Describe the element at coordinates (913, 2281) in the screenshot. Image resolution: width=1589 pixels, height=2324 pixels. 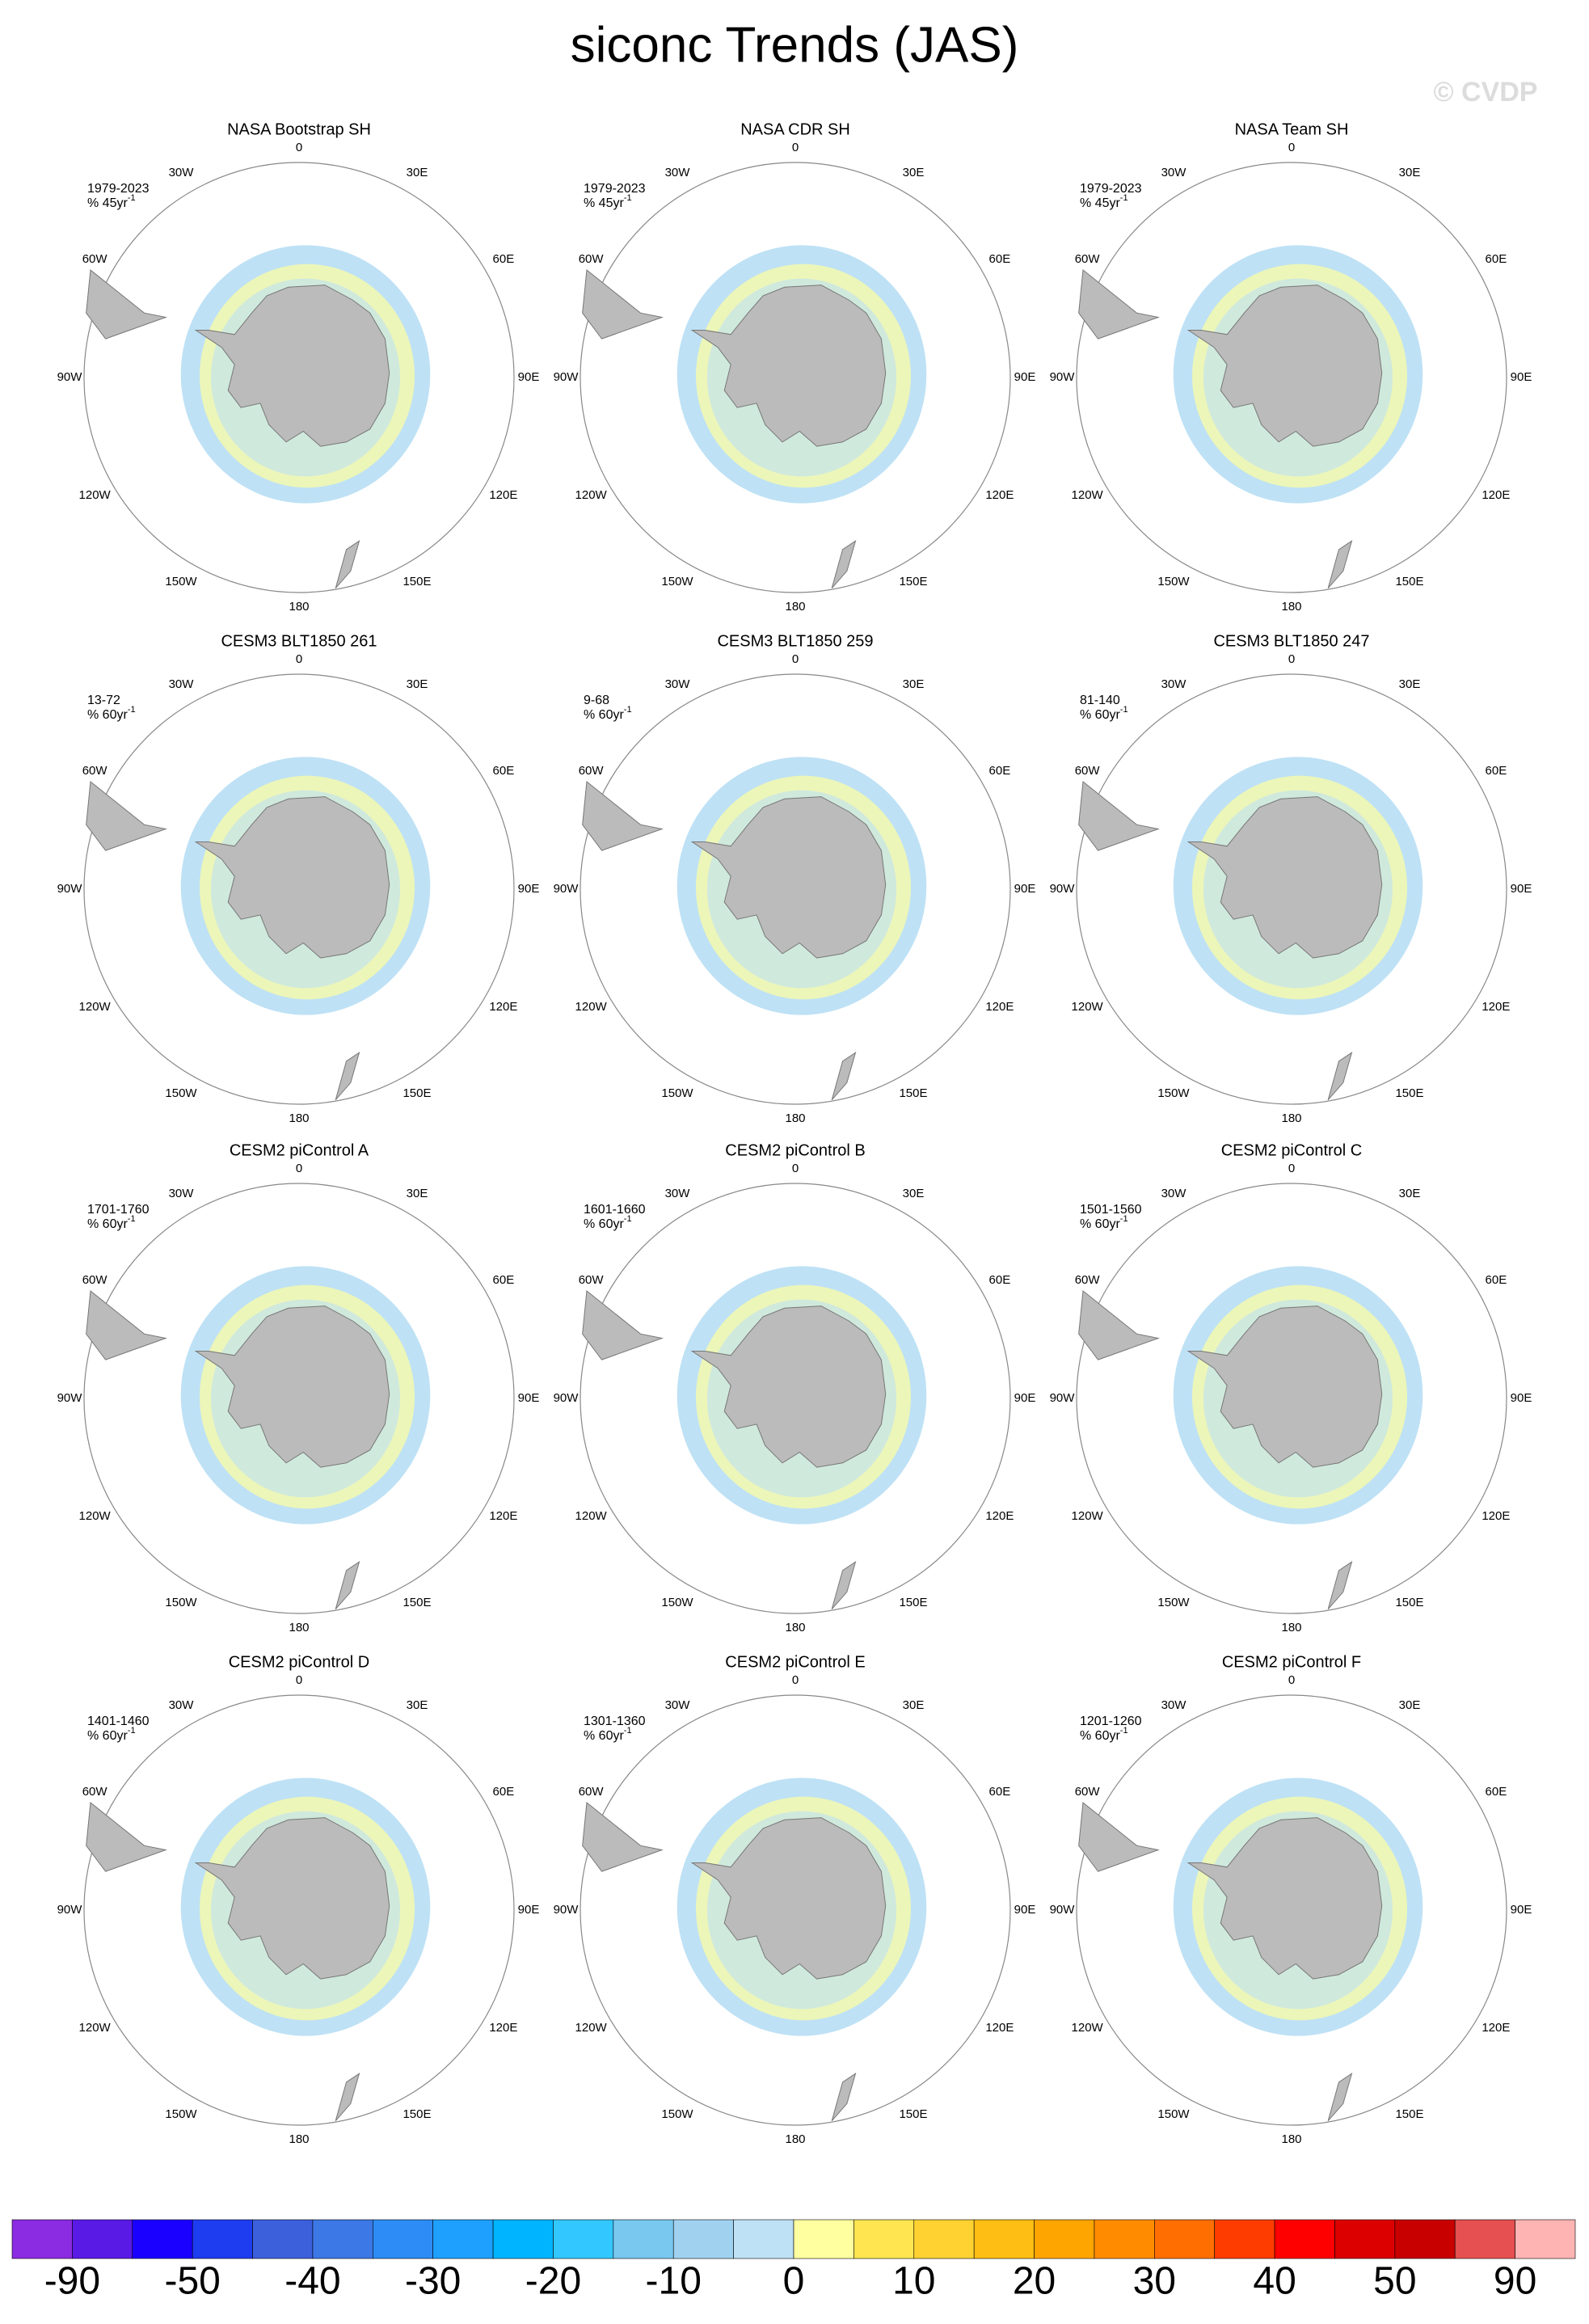
I see `colorbar-label: 10` at that location.